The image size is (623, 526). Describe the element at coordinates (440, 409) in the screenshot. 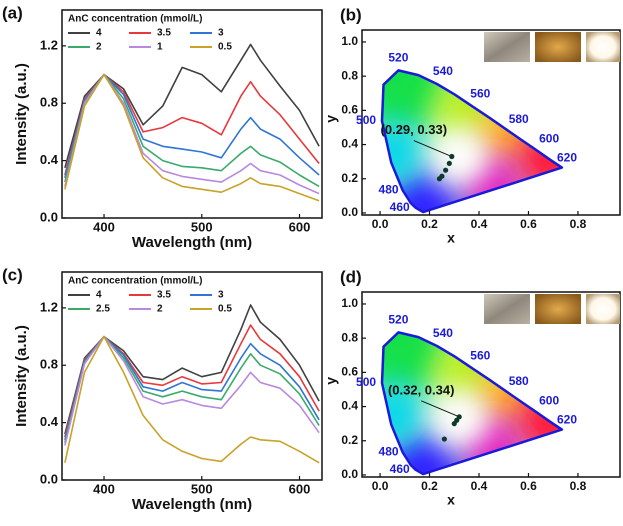

I see `annotation-pointer` at that location.